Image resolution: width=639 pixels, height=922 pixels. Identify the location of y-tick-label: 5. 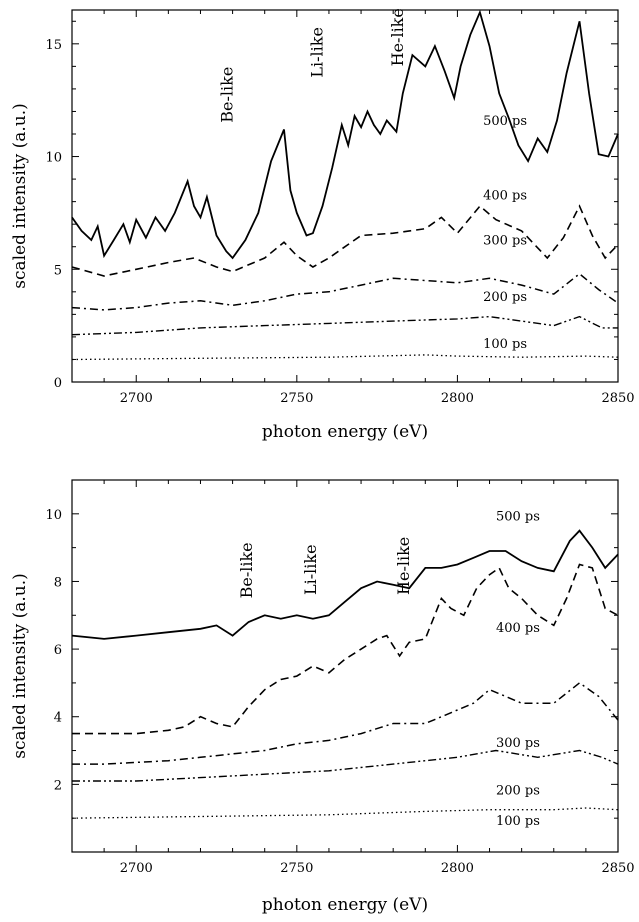
(58, 270).